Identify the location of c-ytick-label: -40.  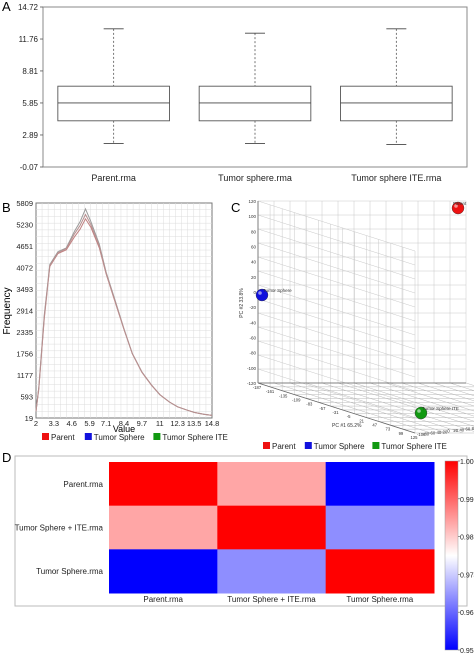
(252, 322).